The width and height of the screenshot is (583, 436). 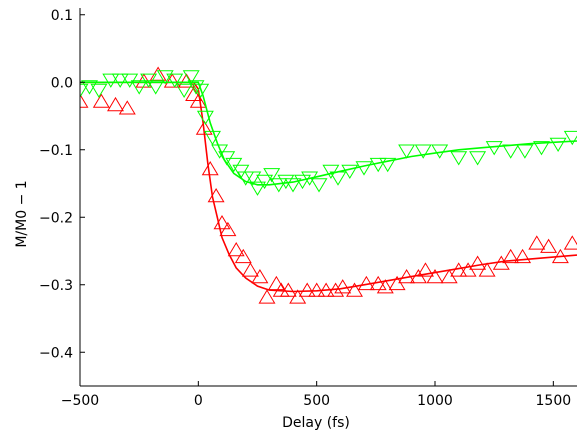 What do you see at coordinates (316, 401) in the screenshot?
I see `x-tick-label: 500` at bounding box center [316, 401].